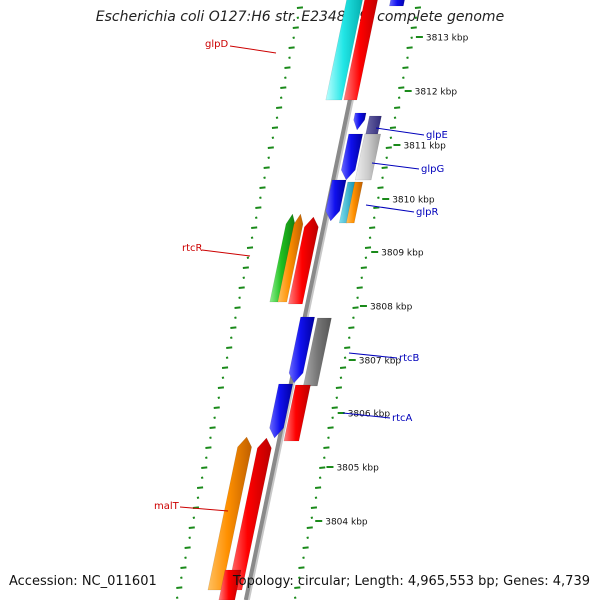 Image resolution: width=600 pixels, height=600 pixels. Describe the element at coordinates (281, 411) in the screenshot. I see `gene-rtcA-left` at that location.